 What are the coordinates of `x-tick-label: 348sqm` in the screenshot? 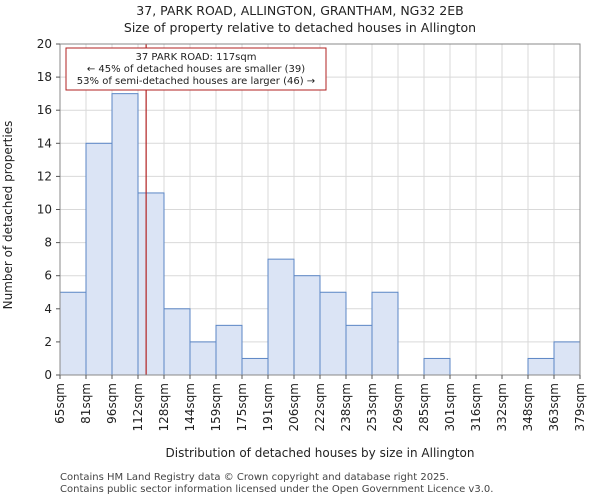 It's located at (528, 407).